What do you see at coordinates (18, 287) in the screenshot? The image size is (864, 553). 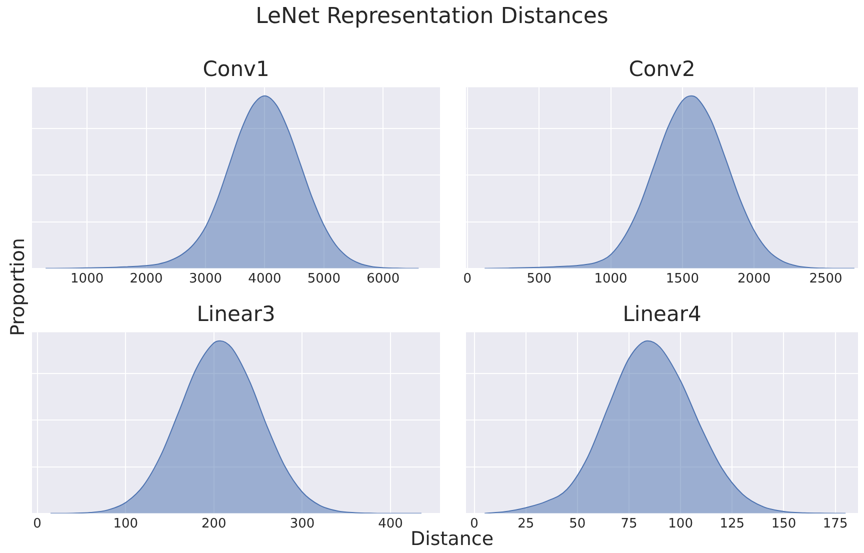 I see `y-axis-title: Proportion` at bounding box center [18, 287].